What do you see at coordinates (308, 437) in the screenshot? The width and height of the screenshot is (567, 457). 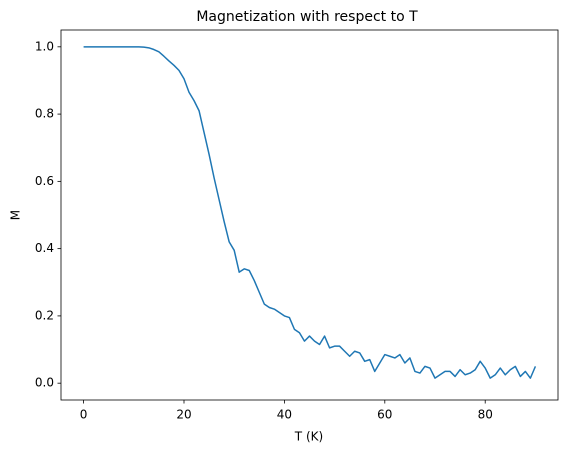 I see `x-axis-label: T (K)` at bounding box center [308, 437].